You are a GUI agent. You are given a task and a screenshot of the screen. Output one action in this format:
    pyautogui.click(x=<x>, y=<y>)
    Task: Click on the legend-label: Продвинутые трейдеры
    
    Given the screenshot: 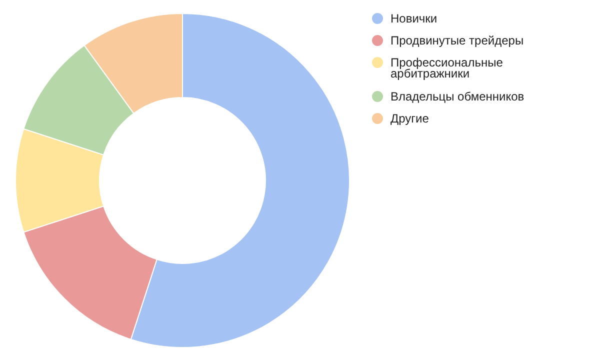 What is the action you would take?
    pyautogui.click(x=457, y=41)
    